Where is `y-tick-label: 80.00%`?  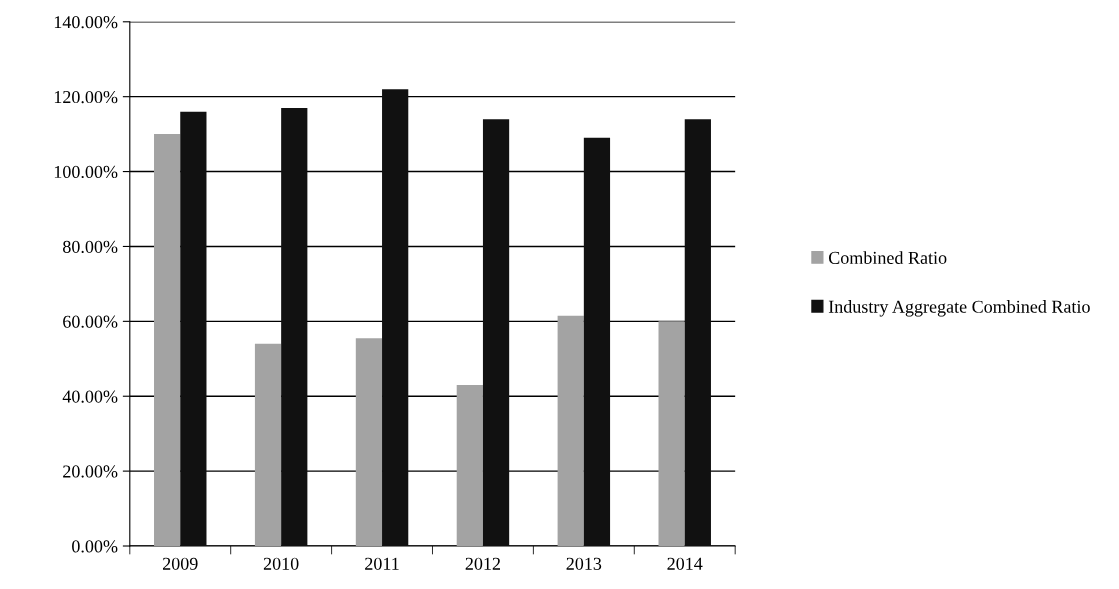 y-tick-label: 80.00% is located at coordinates (90, 246).